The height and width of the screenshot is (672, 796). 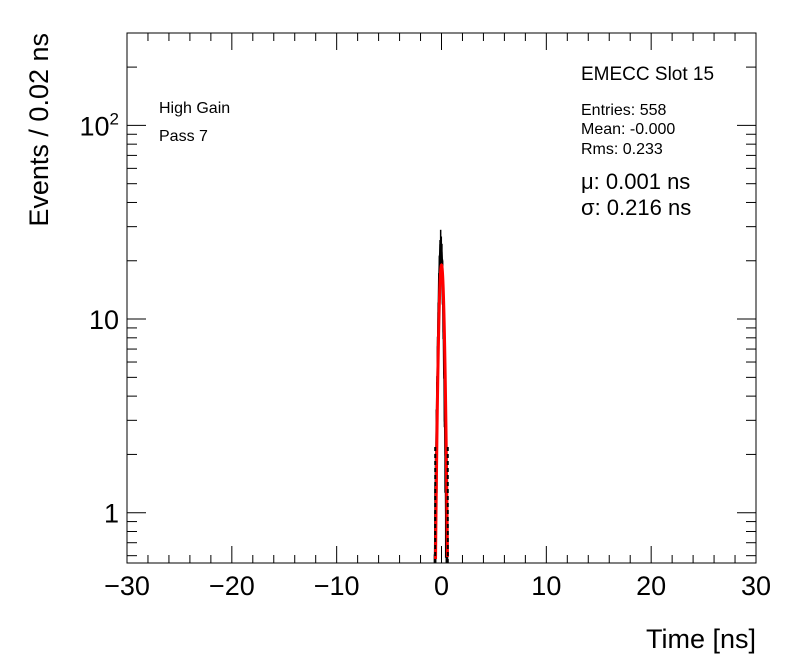 What do you see at coordinates (546, 586) in the screenshot?
I see `x-tick-label: 10` at bounding box center [546, 586].